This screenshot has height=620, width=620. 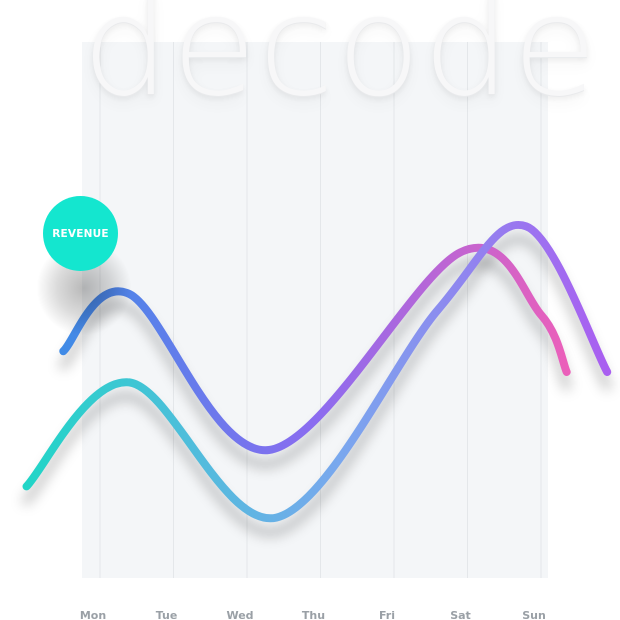 I want to click on revenue-badge: REVENUE, so click(x=80, y=233).